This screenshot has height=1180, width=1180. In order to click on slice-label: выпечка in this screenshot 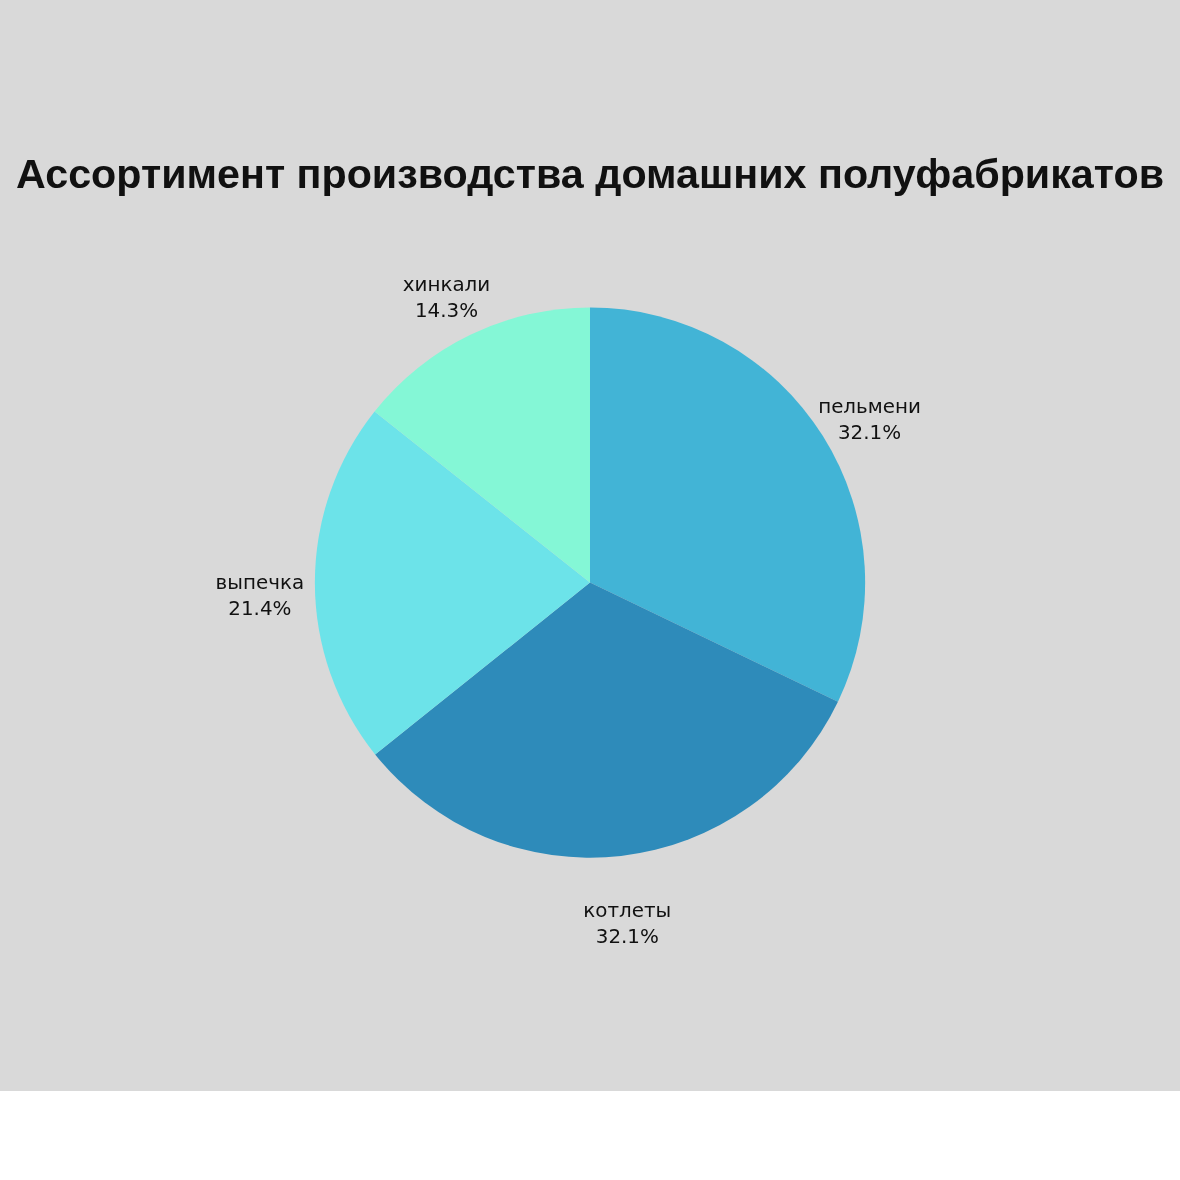, I will do `click(260, 583)`.